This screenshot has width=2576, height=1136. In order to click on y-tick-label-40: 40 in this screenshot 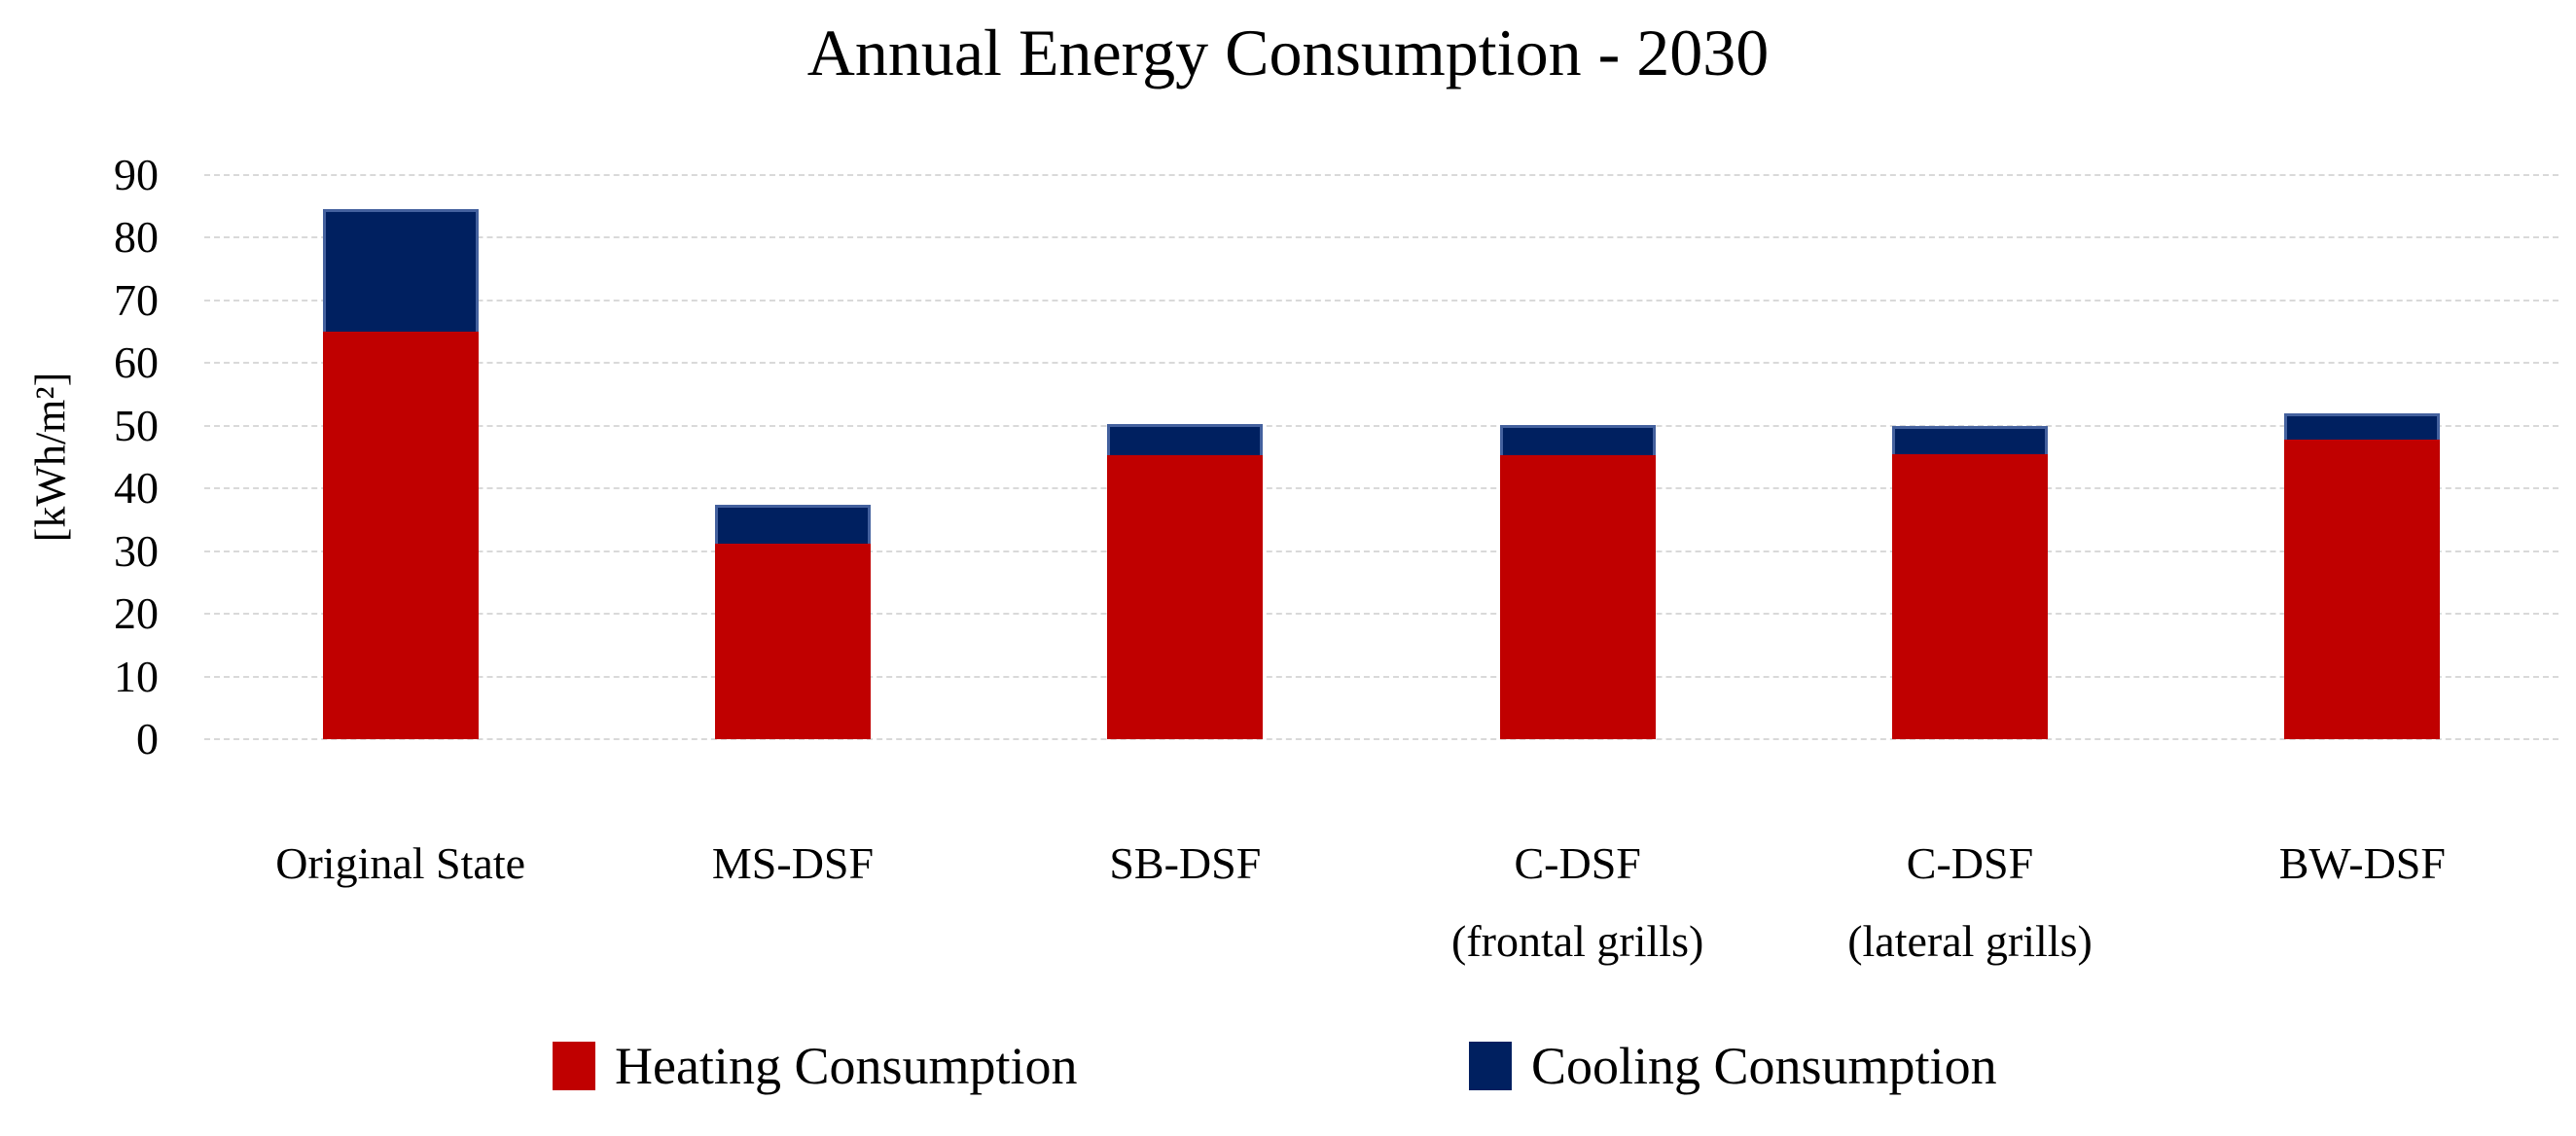, I will do `click(136, 488)`.